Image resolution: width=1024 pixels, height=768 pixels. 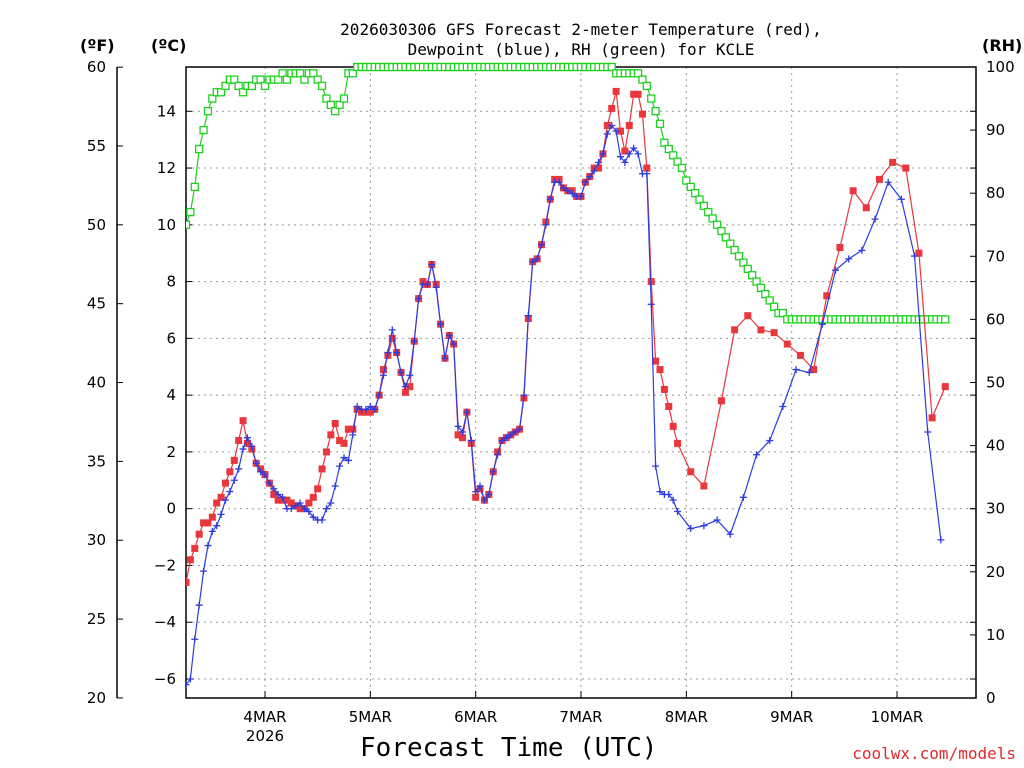 I want to click on celsius-tick-label: 14, so click(x=166, y=111).